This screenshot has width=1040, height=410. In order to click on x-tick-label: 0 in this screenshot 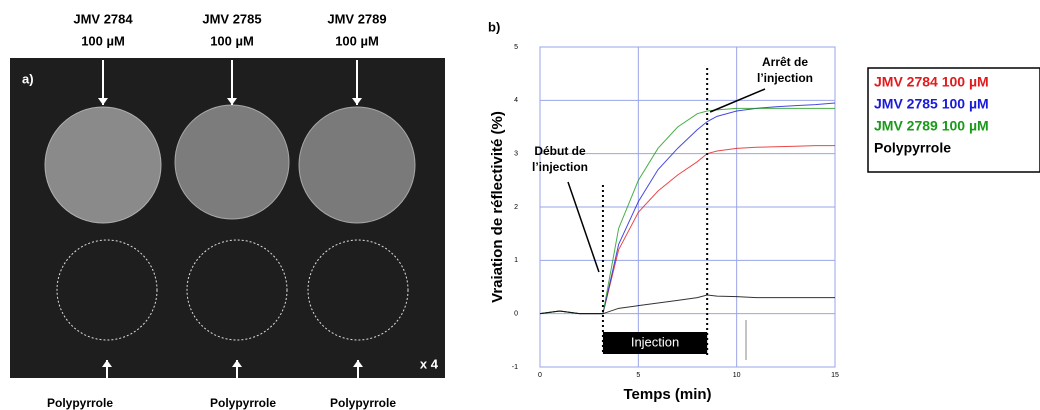, I will do `click(540, 375)`.